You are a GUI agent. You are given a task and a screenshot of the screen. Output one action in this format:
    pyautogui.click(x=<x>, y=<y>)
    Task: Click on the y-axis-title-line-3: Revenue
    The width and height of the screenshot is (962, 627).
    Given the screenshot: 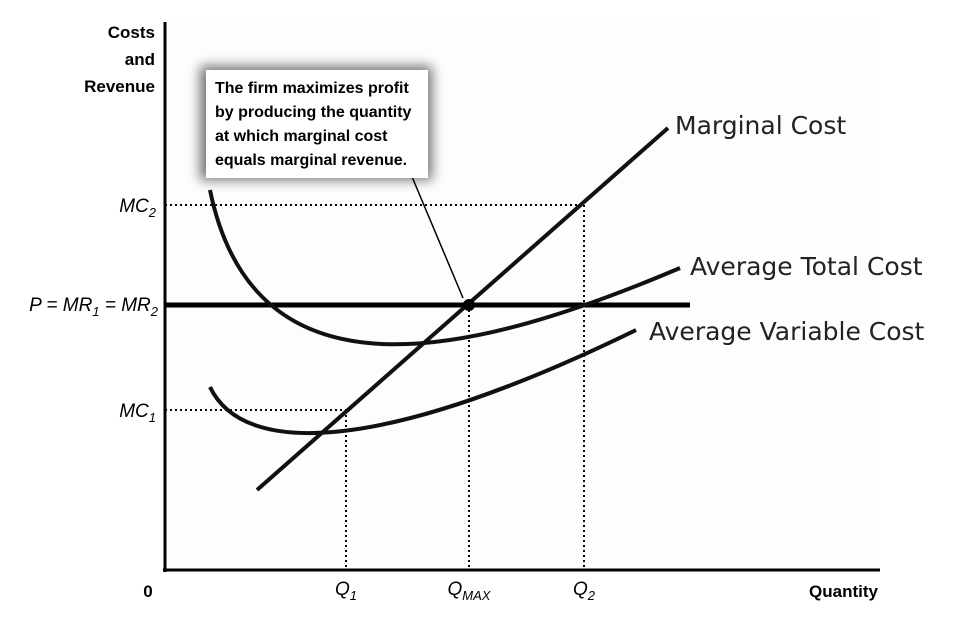 What is the action you would take?
    pyautogui.click(x=119, y=86)
    